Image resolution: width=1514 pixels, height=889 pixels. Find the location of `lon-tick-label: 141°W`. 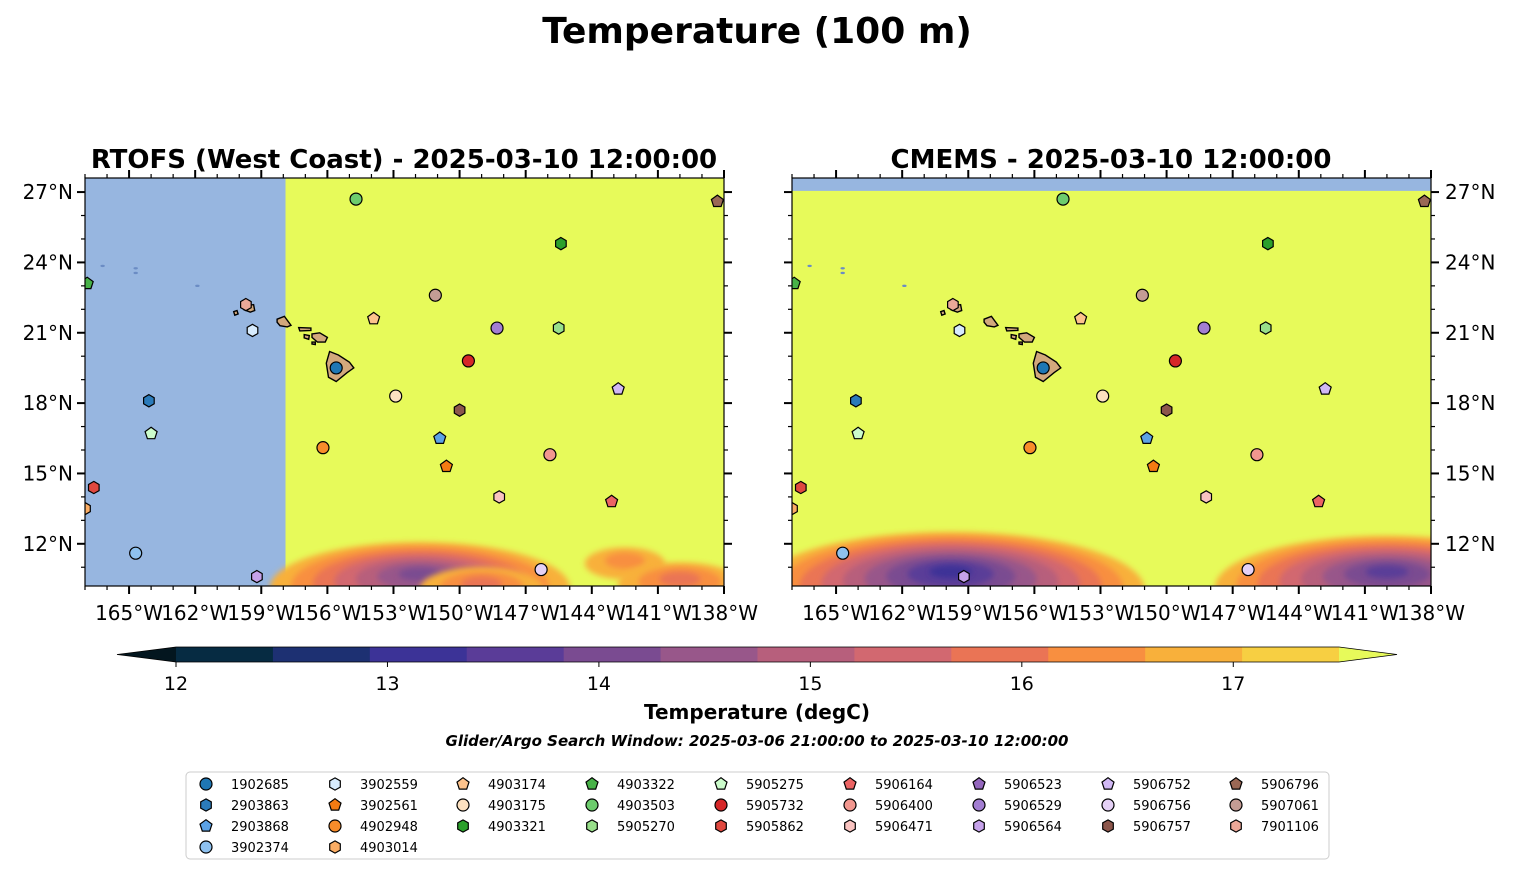

lon-tick-label: 141°W is located at coordinates (658, 613).